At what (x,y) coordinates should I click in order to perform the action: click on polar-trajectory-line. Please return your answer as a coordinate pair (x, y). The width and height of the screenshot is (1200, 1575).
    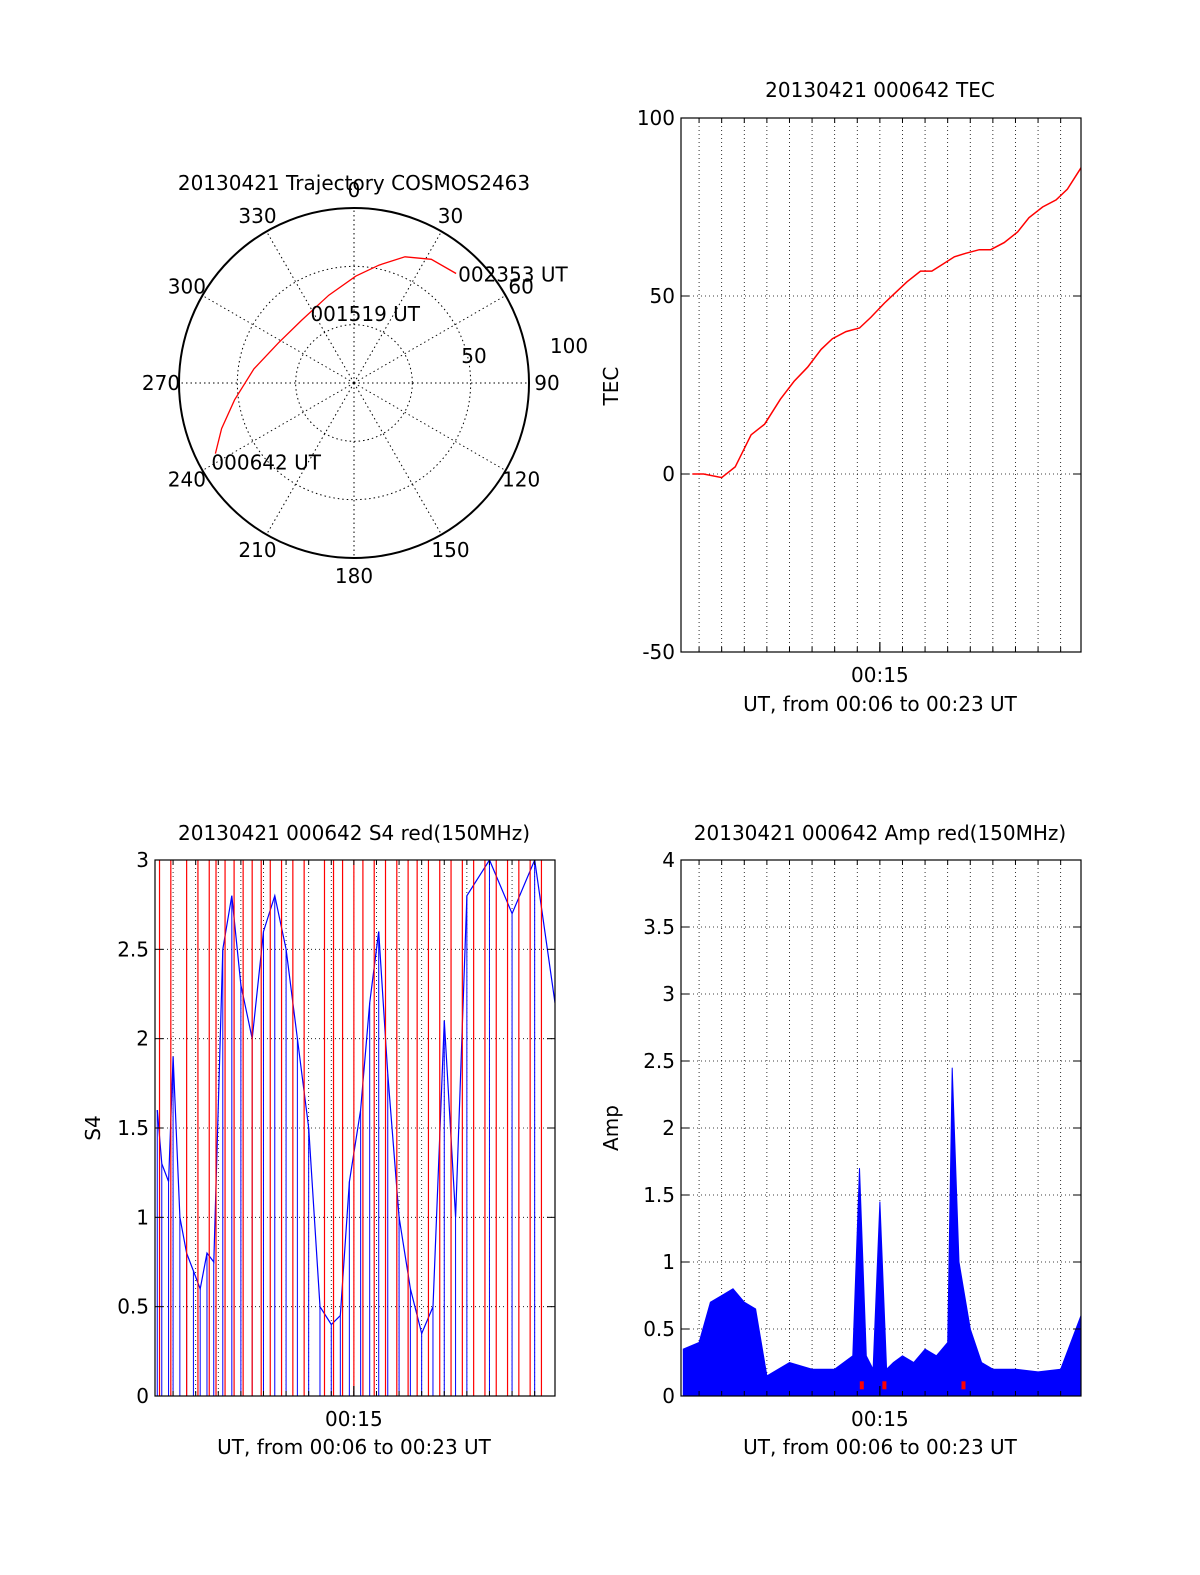
    Looking at the image, I should click on (335, 355).